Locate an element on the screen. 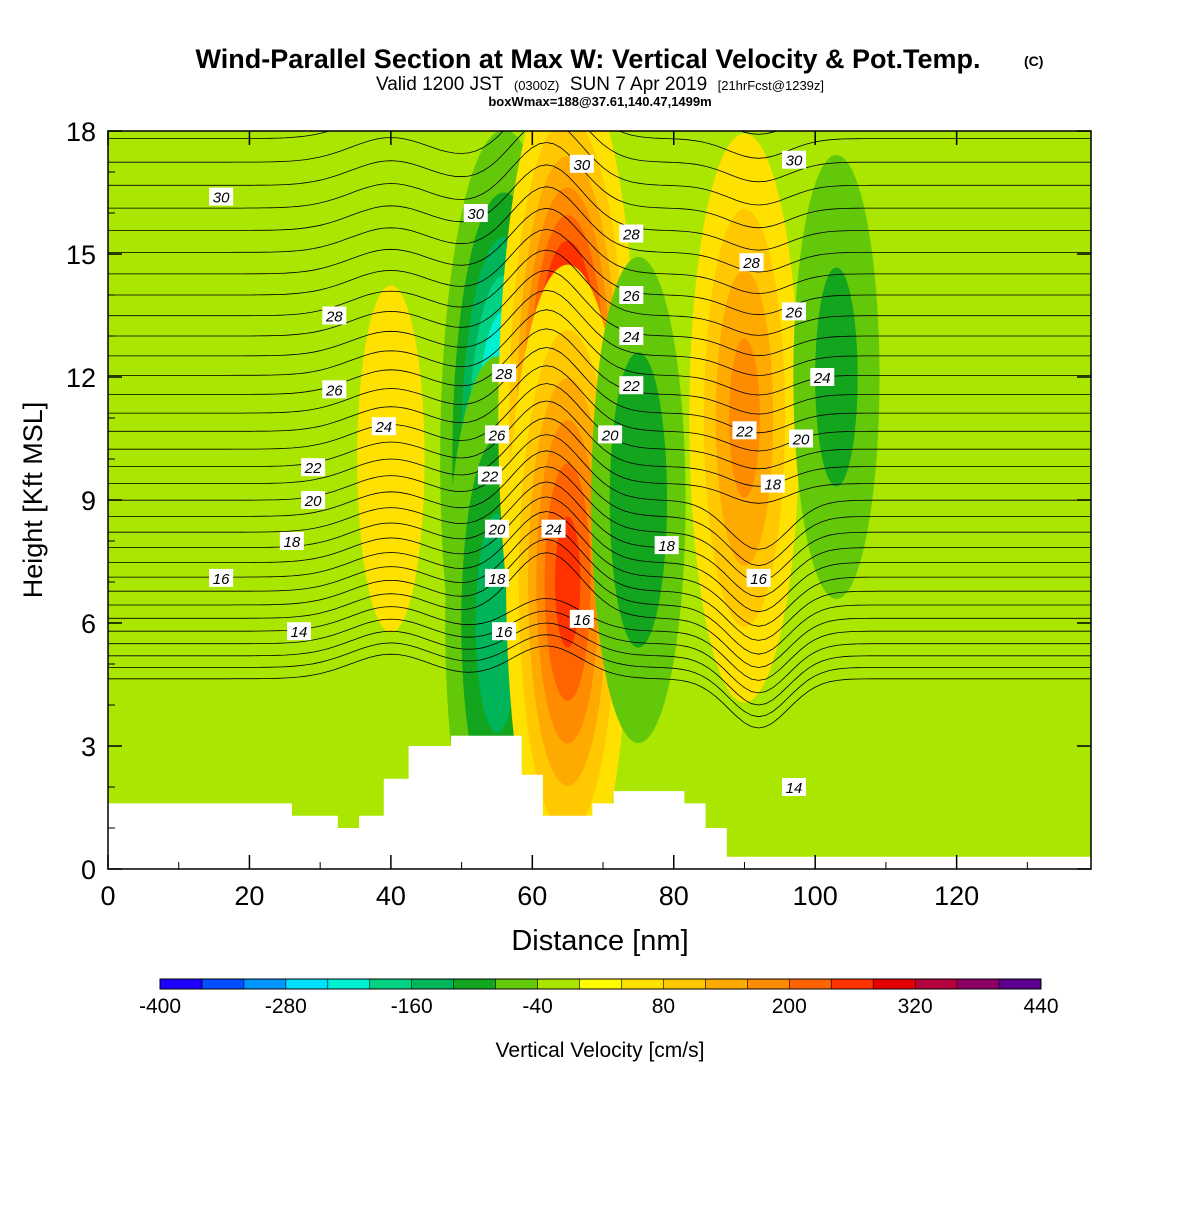  colorbar-frame is located at coordinates (600, 984).